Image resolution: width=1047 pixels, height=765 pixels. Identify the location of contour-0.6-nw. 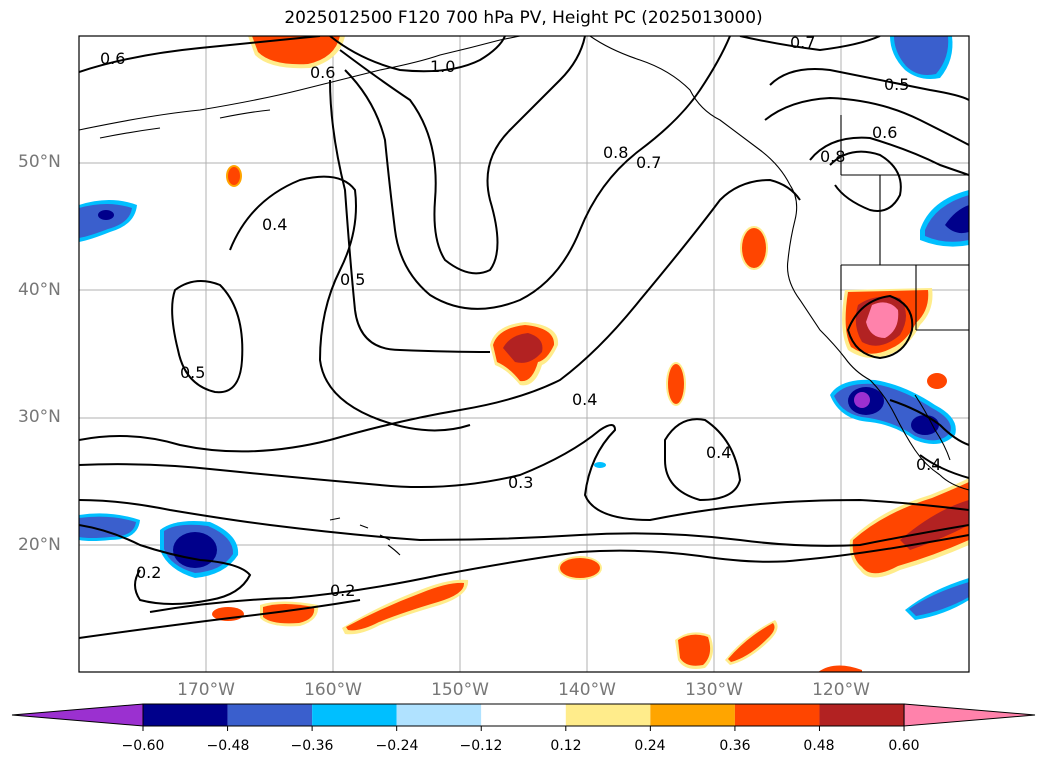
(200, 54).